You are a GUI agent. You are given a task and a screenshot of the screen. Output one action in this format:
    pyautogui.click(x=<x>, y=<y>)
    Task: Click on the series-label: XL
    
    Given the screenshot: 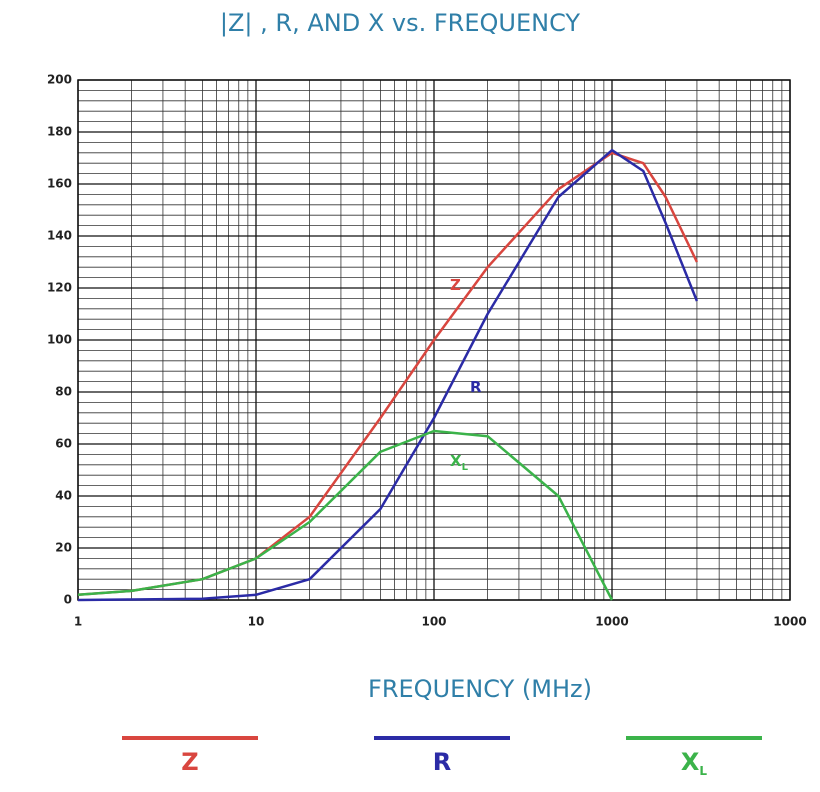 What is the action you would take?
    pyautogui.click(x=459, y=462)
    